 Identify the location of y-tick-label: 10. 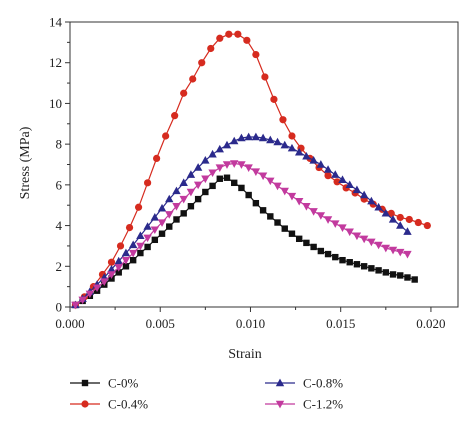
(55, 103).